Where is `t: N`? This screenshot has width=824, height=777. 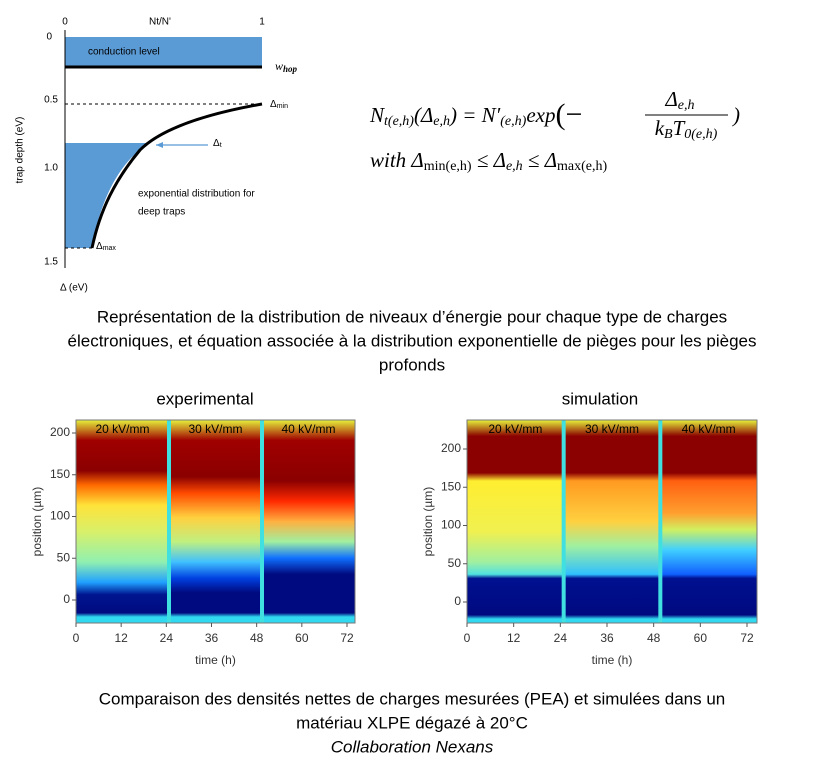
t: N is located at coordinates (377, 115).